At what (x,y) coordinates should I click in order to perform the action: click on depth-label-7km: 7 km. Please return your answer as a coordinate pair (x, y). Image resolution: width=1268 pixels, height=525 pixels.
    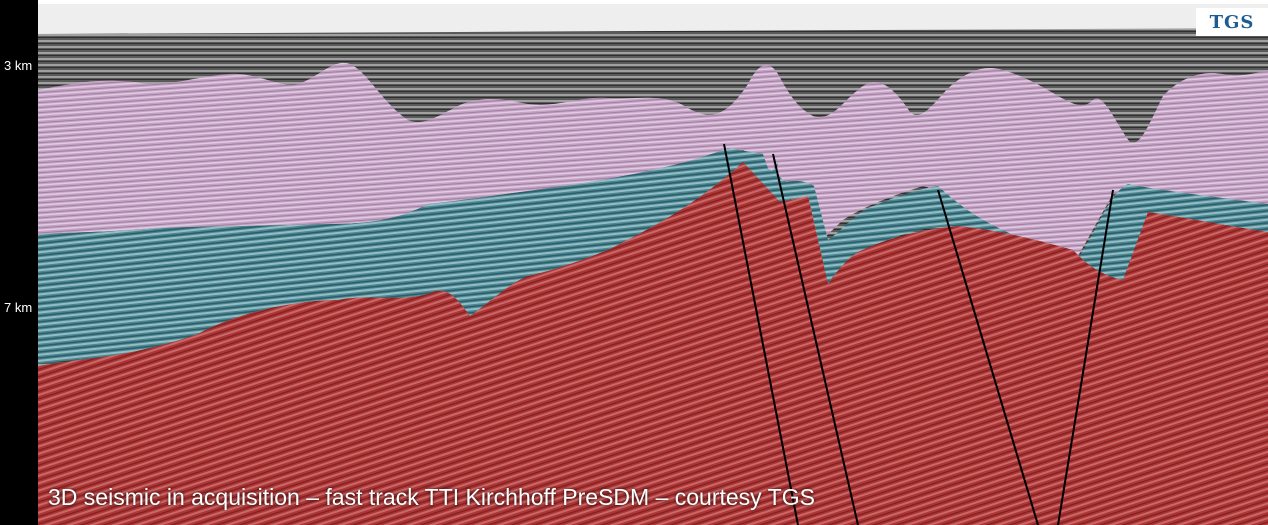
    Looking at the image, I should click on (18, 307).